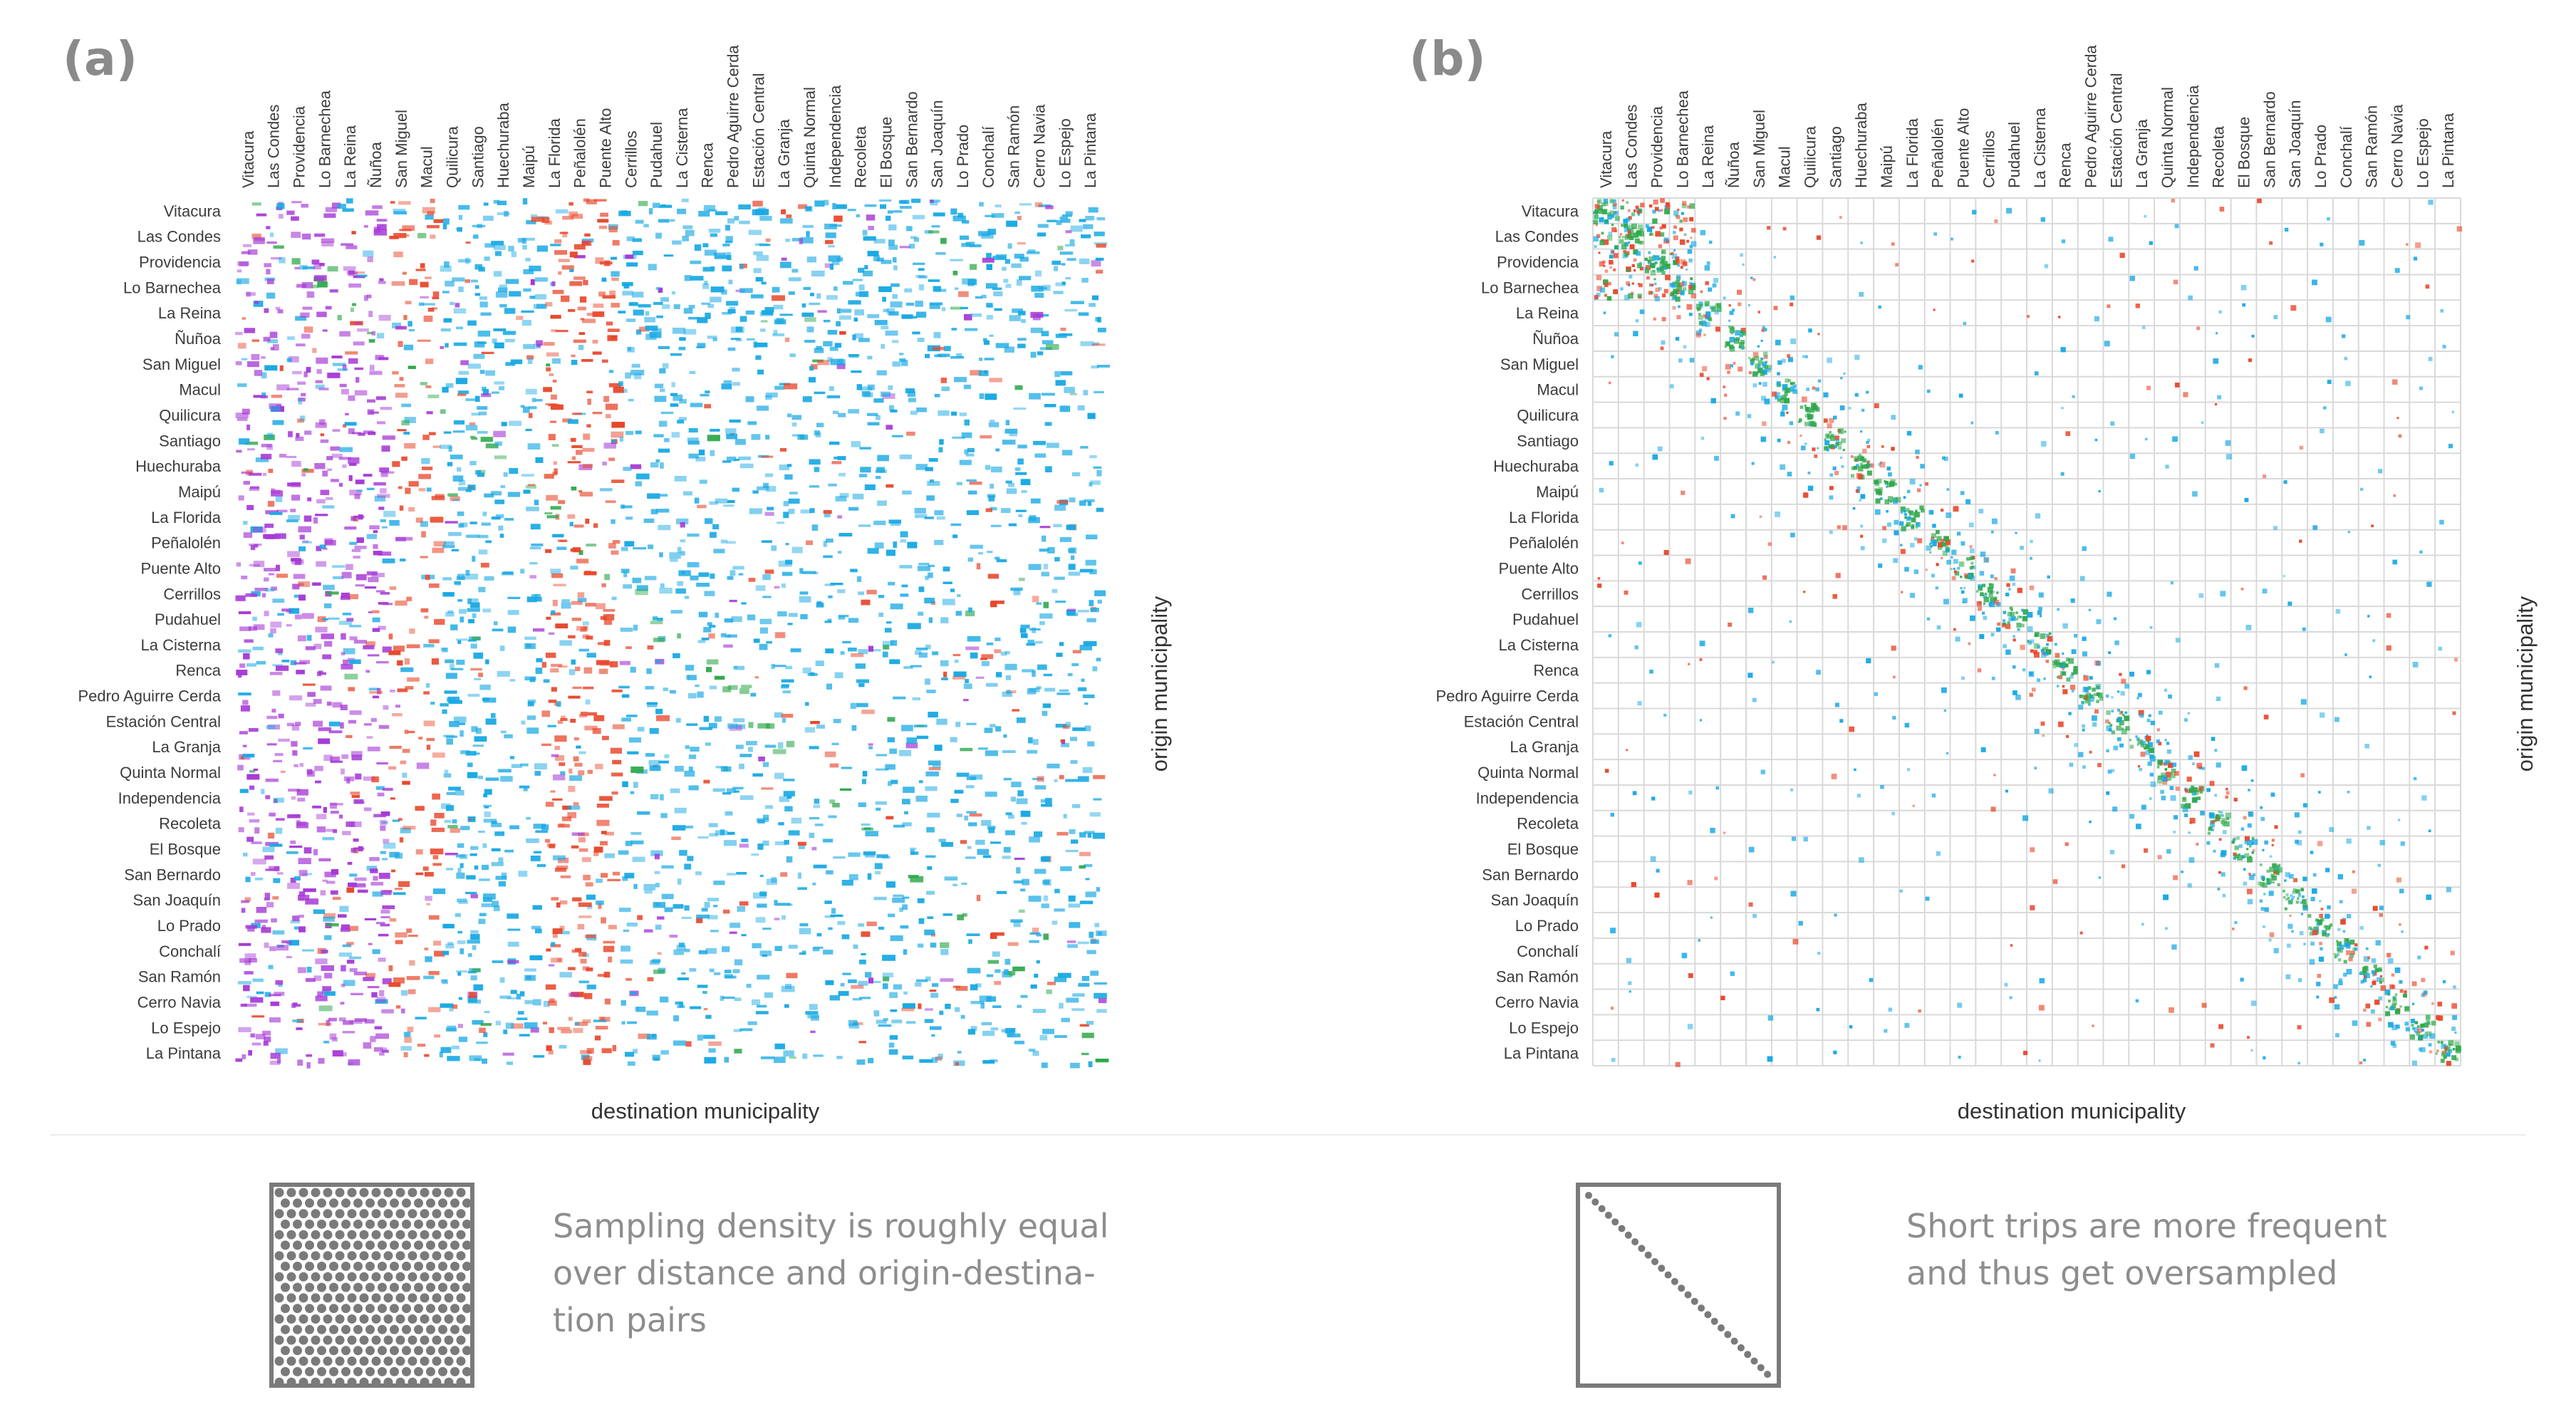 This screenshot has height=1407, width=2576. I want to click on origin-tick-label: Renca, so click(198, 671).